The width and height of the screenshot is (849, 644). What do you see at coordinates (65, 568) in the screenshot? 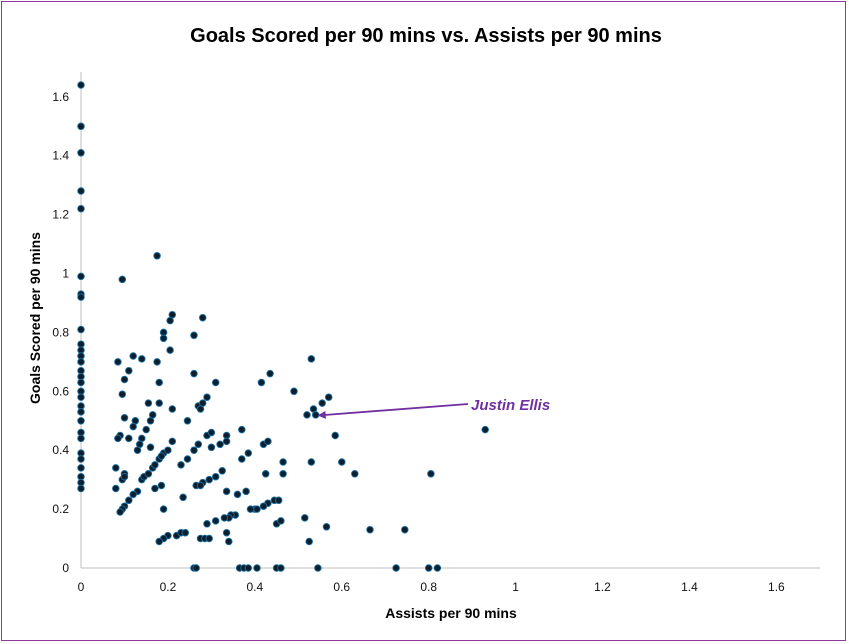
I see `y-tick-label: 0` at bounding box center [65, 568].